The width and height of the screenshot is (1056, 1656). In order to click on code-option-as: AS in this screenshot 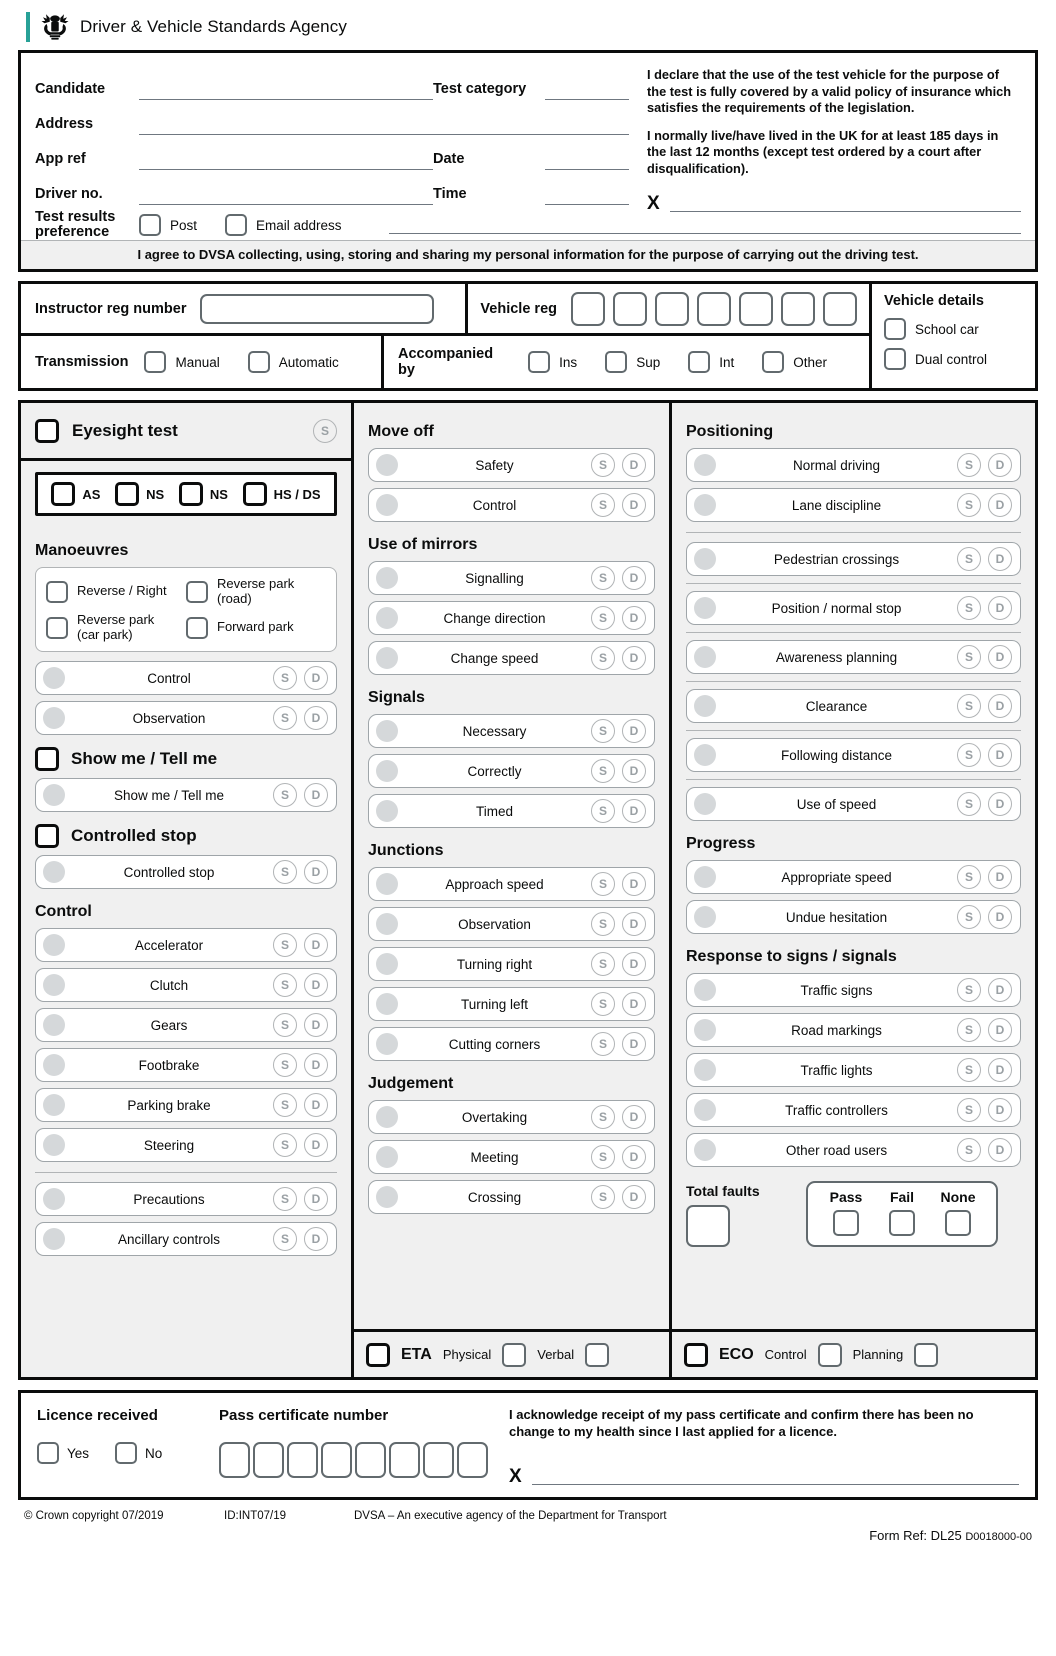, I will do `click(75, 494)`.